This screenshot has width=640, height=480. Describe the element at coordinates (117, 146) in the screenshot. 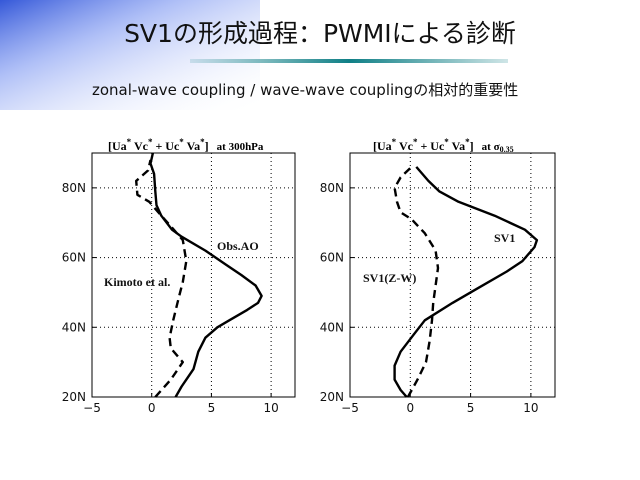

I see `left-title-ua: [Ua` at that location.